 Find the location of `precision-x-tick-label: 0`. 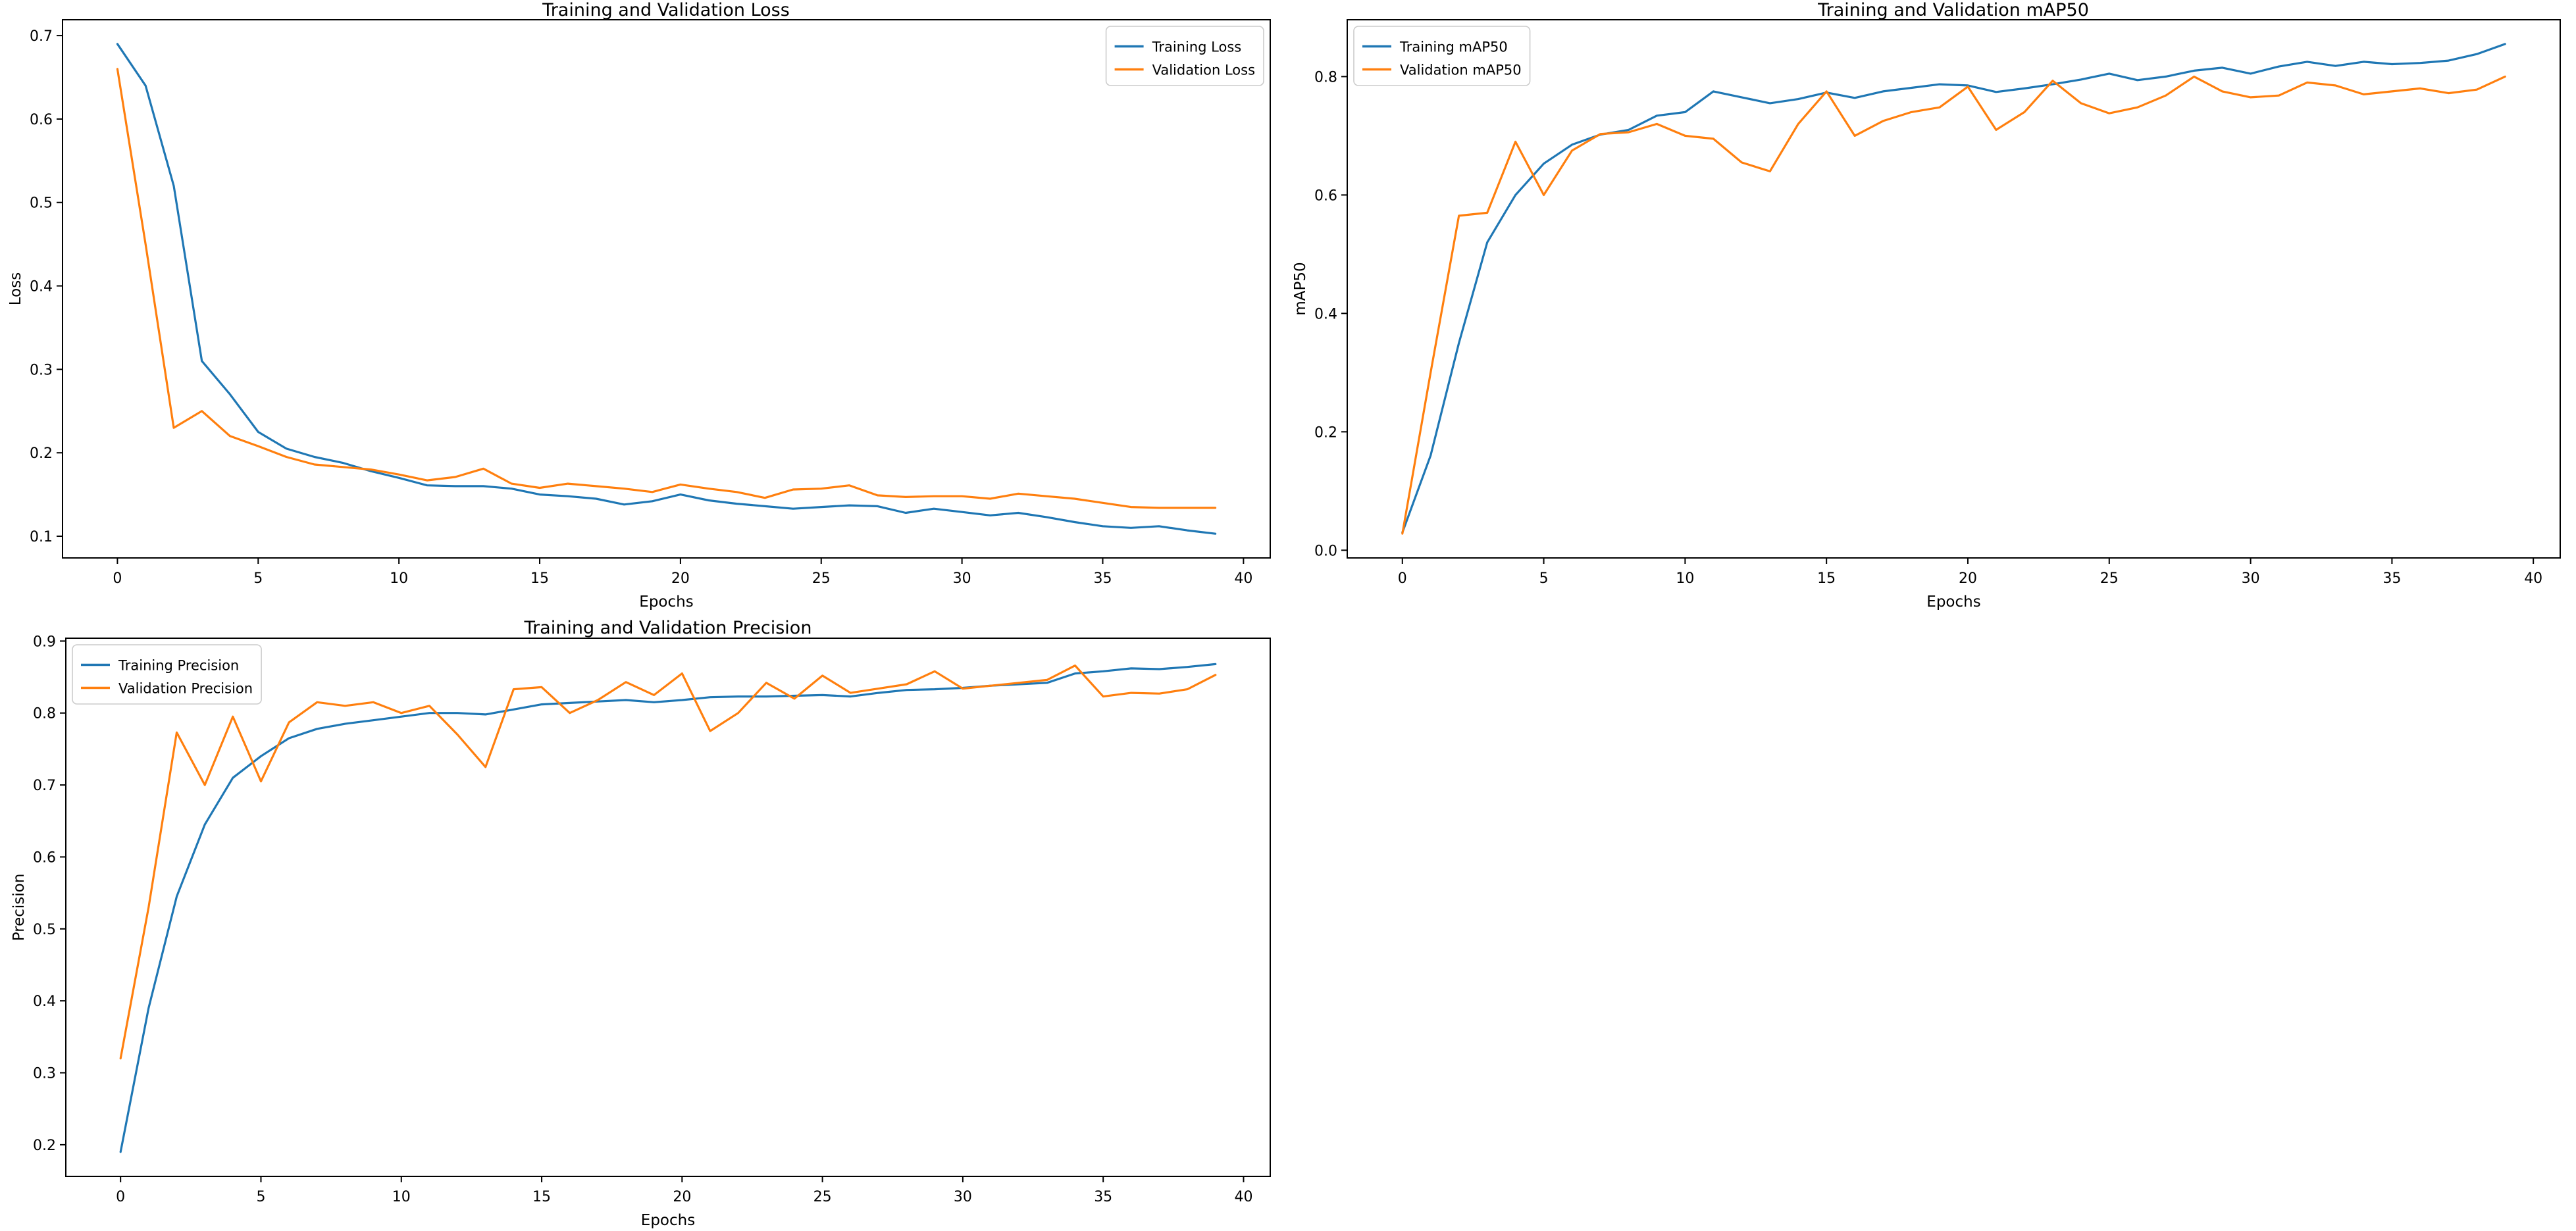

precision-x-tick-label: 0 is located at coordinates (120, 1197).